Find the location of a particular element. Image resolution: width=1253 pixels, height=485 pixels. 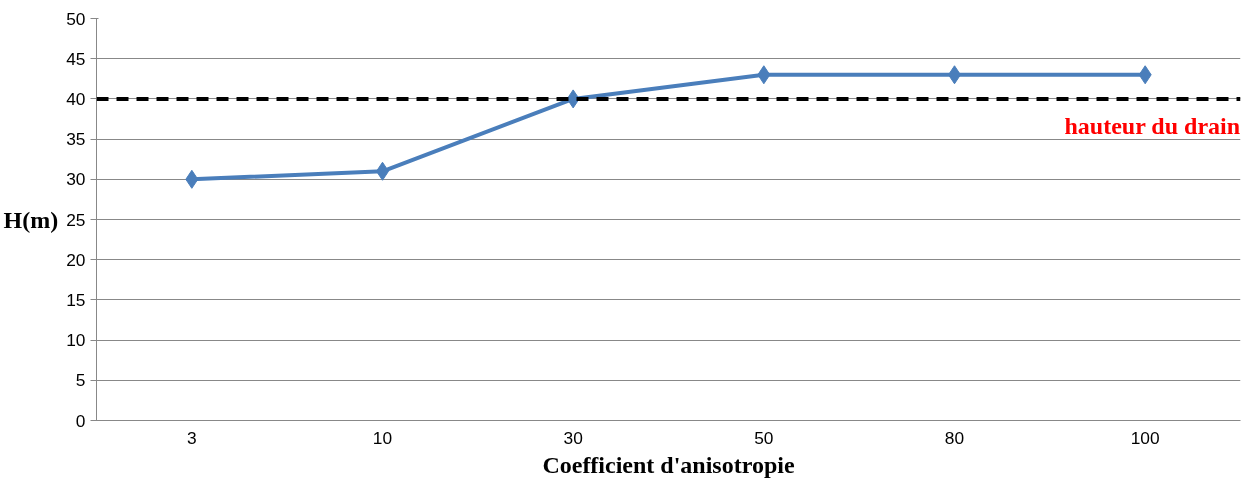

y-tick-label: 35 is located at coordinates (76, 139).